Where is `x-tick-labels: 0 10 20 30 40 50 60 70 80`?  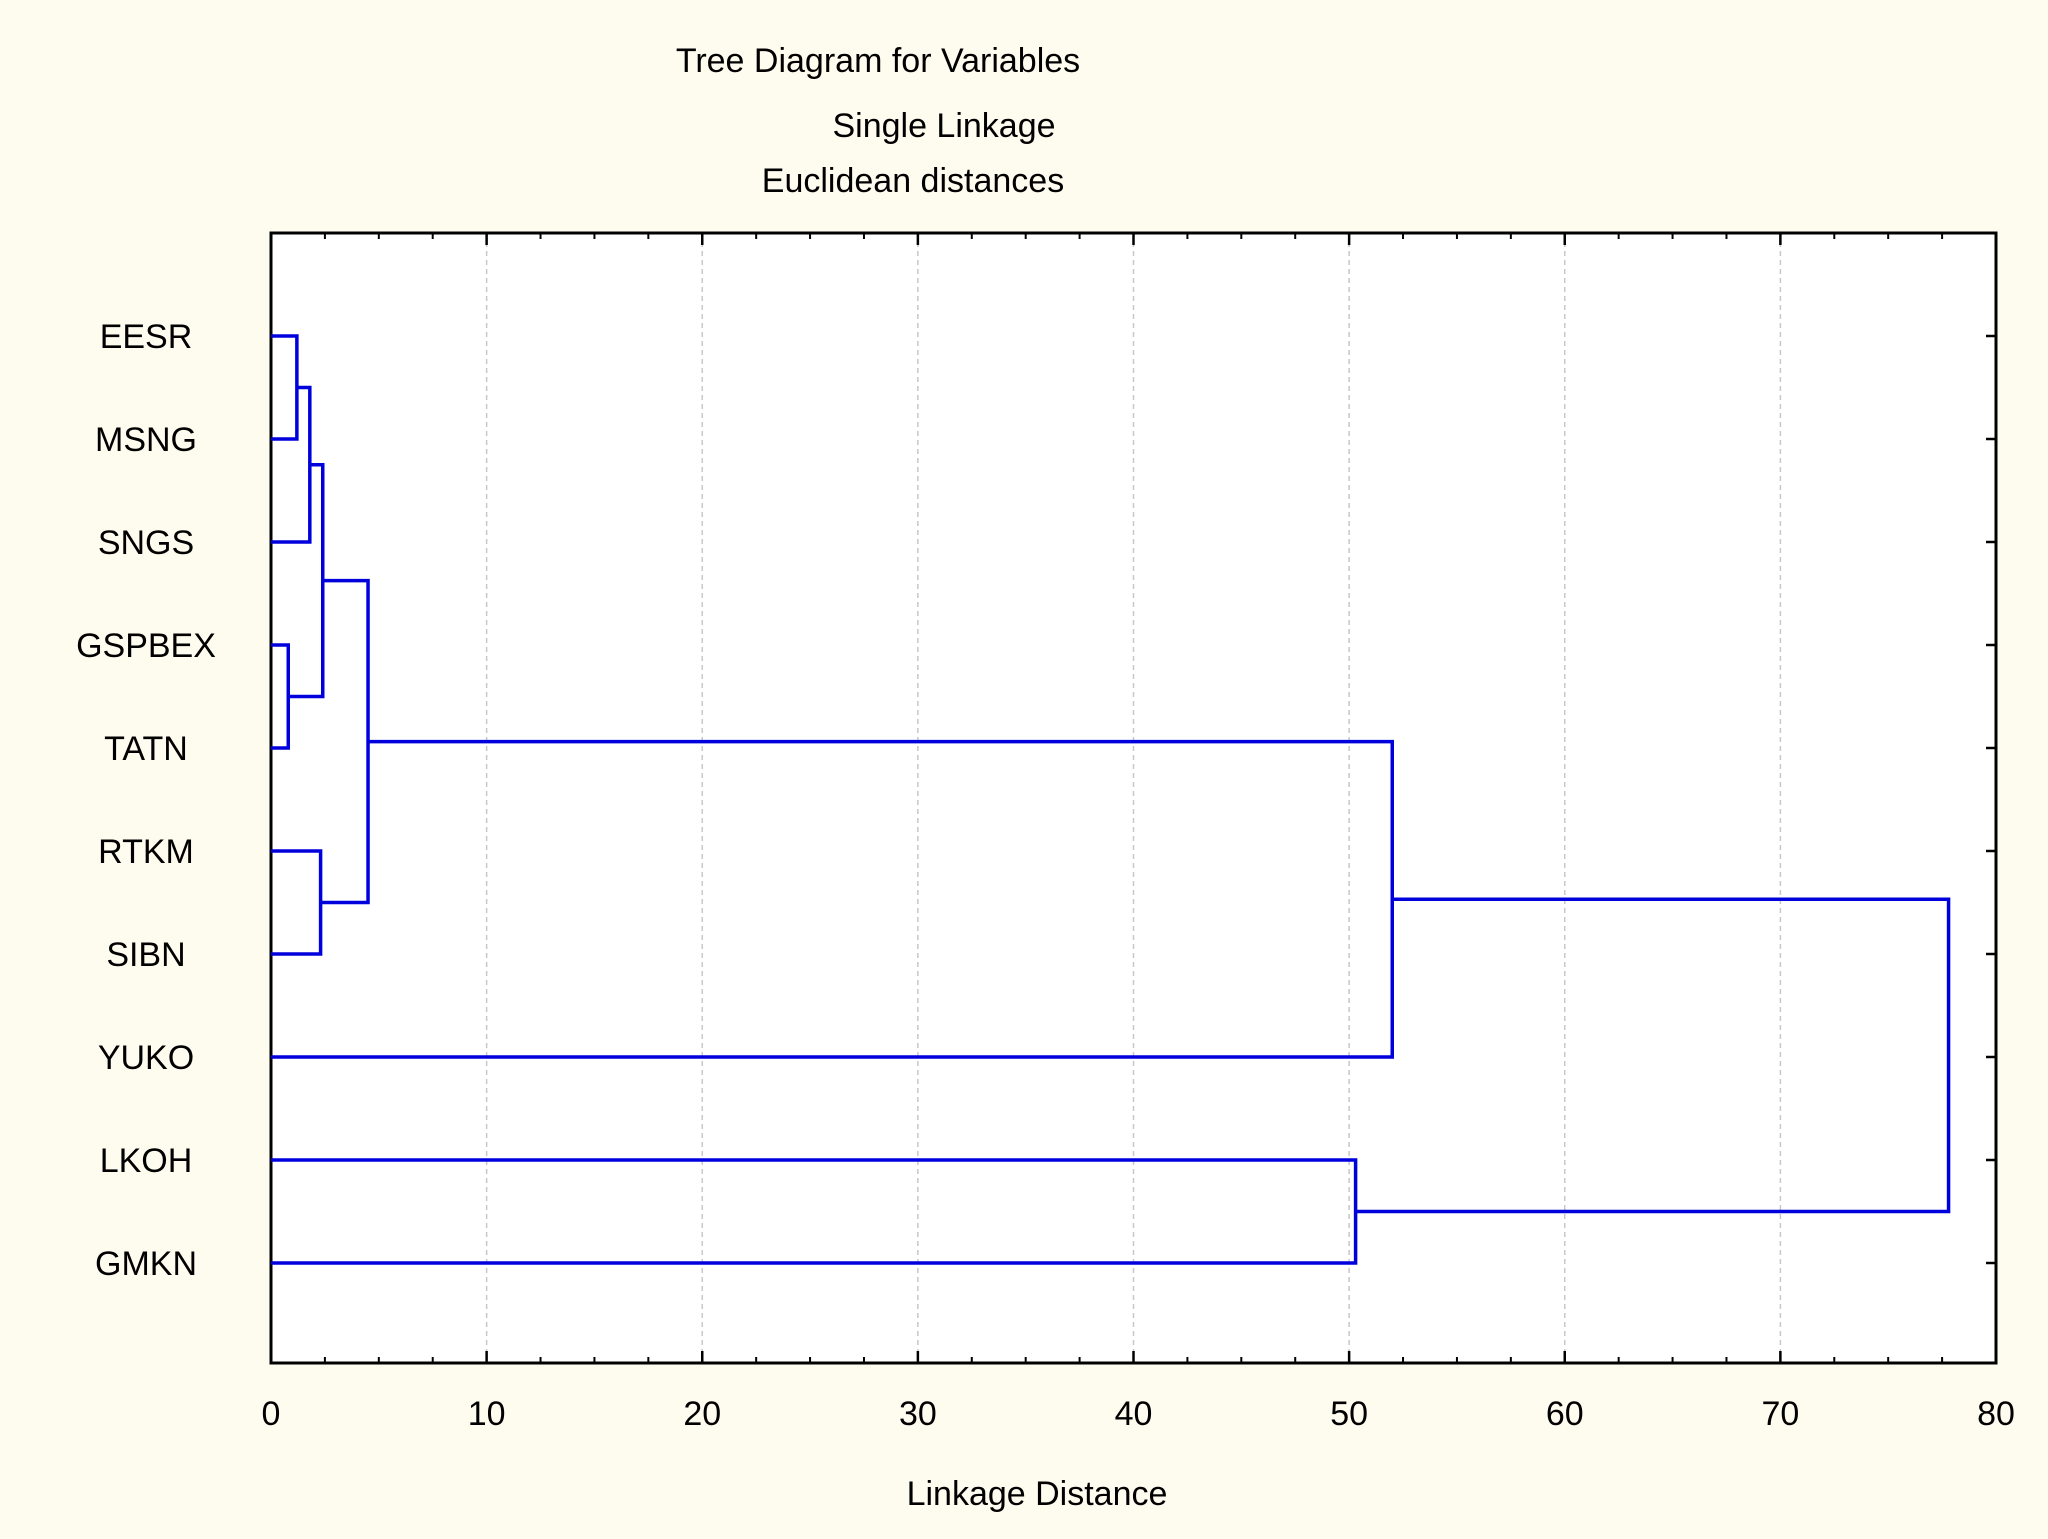
x-tick-labels: 0 10 20 30 40 50 60 70 80 is located at coordinates (1138, 1414).